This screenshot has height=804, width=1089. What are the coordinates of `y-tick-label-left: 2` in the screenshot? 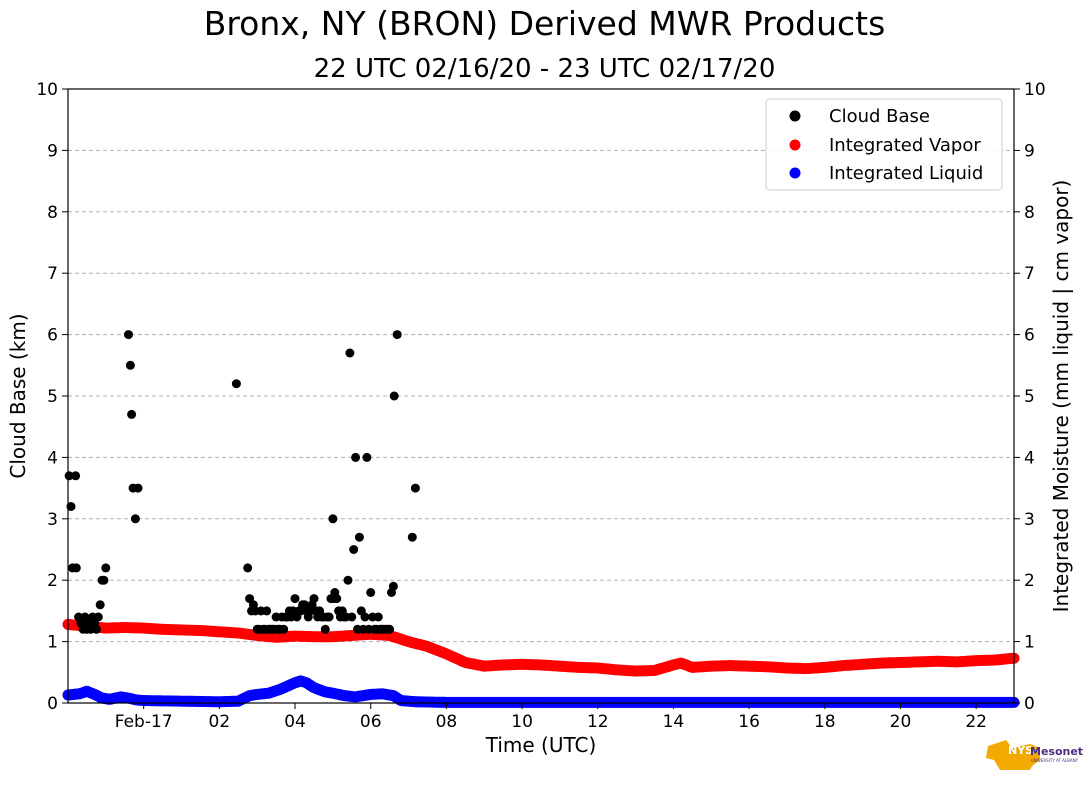 It's located at (52, 581).